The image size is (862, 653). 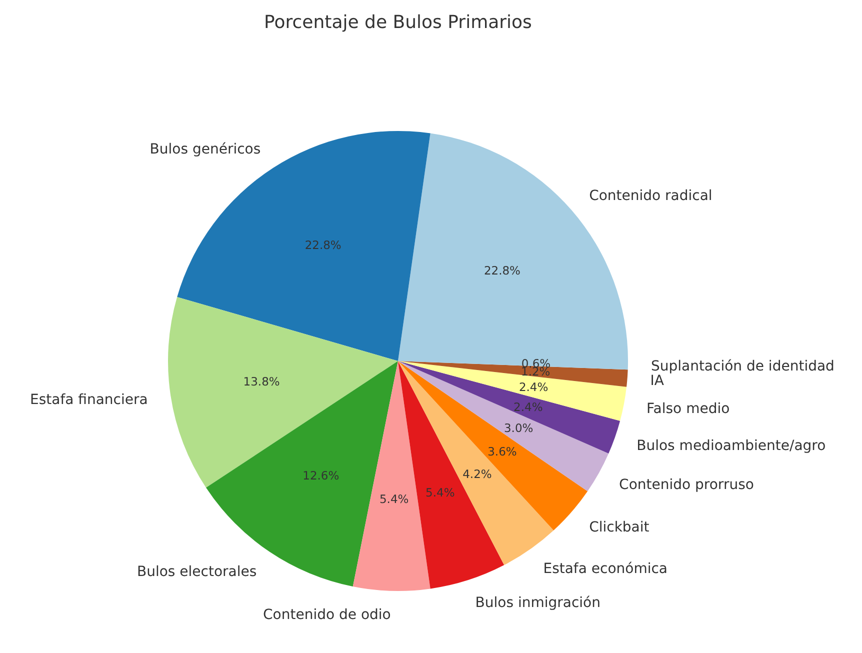 What do you see at coordinates (197, 572) in the screenshot?
I see `slice-label: Bulos electorales` at bounding box center [197, 572].